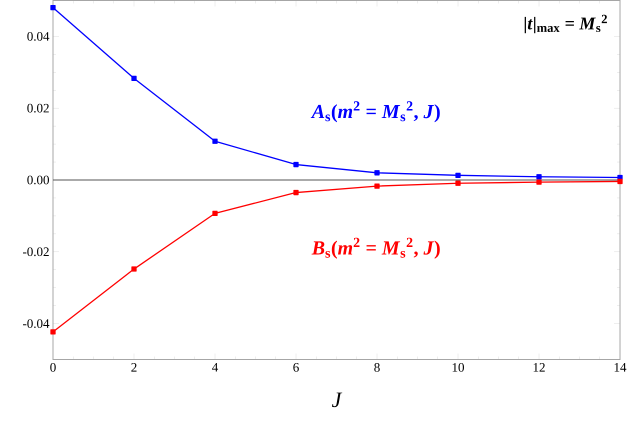 The width and height of the screenshot is (640, 438). Describe the element at coordinates (539, 367) in the screenshot. I see `x-tick-label: 12` at that location.